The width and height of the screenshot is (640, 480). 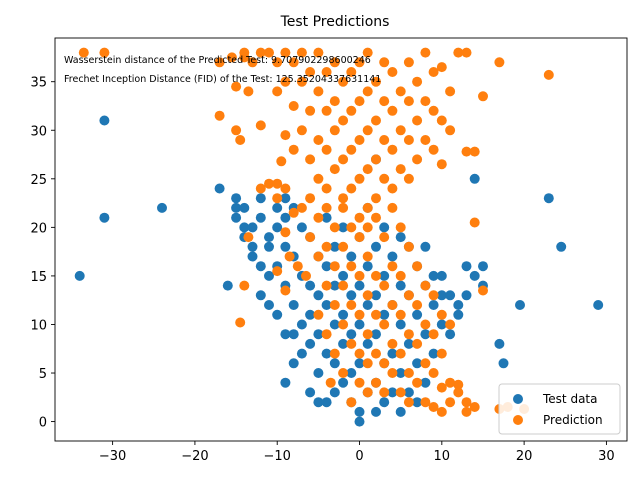 I want to click on y-tick-label: 5, so click(x=43, y=374).